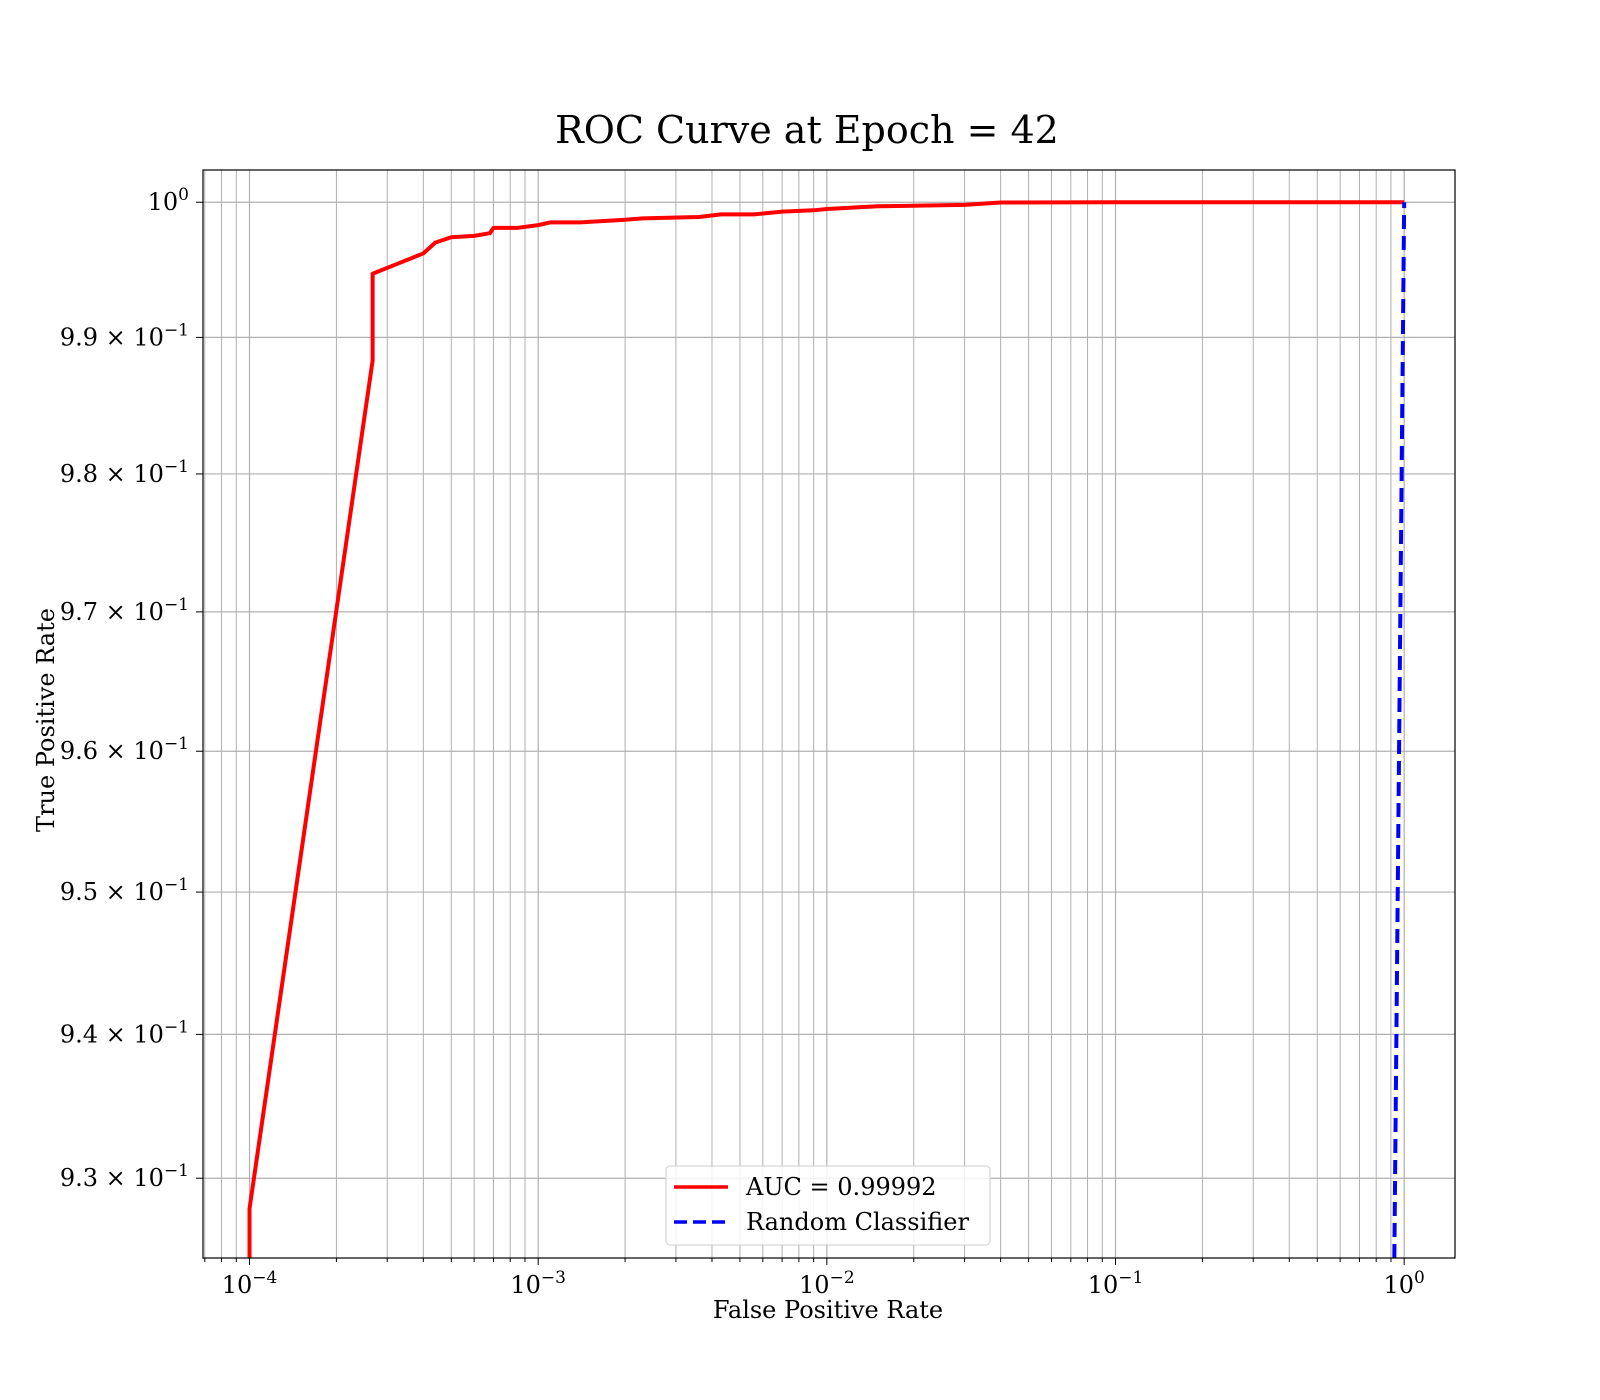  What do you see at coordinates (1116, 1283) in the screenshot?
I see `x-tick-label: 10⁻¹` at bounding box center [1116, 1283].